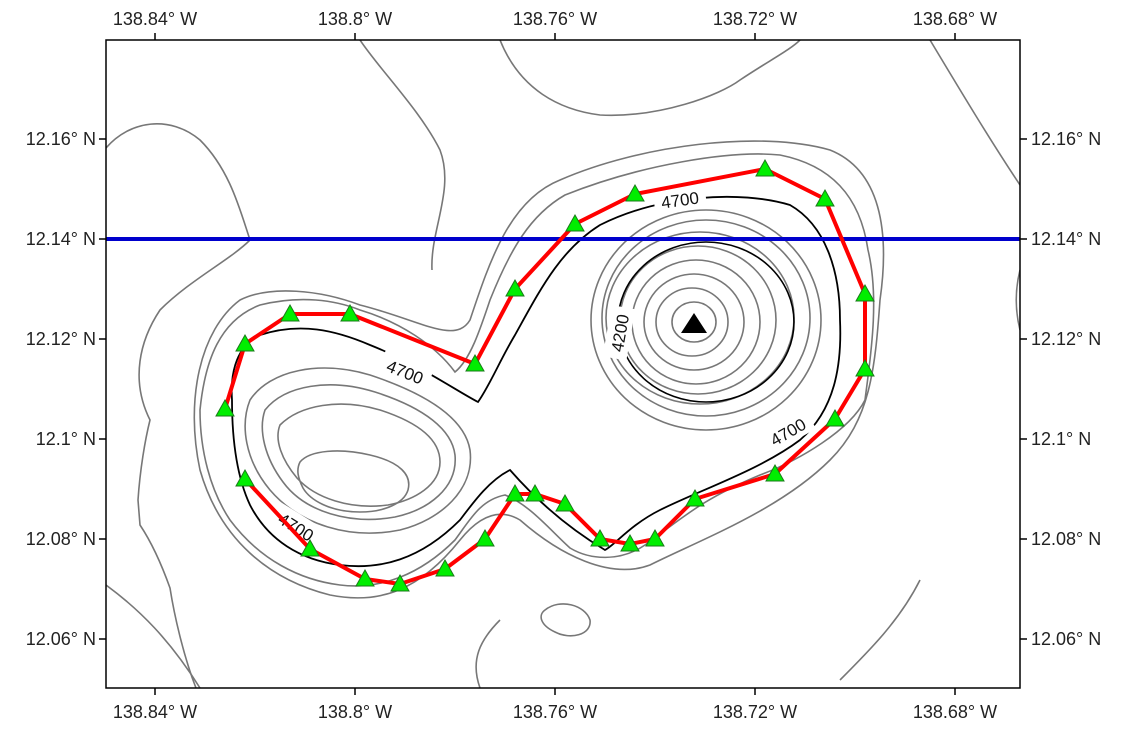 The width and height of the screenshot is (1126, 756). Describe the element at coordinates (755, 712) in the screenshot. I see `lon-label-bottom: 138.72° W` at that location.